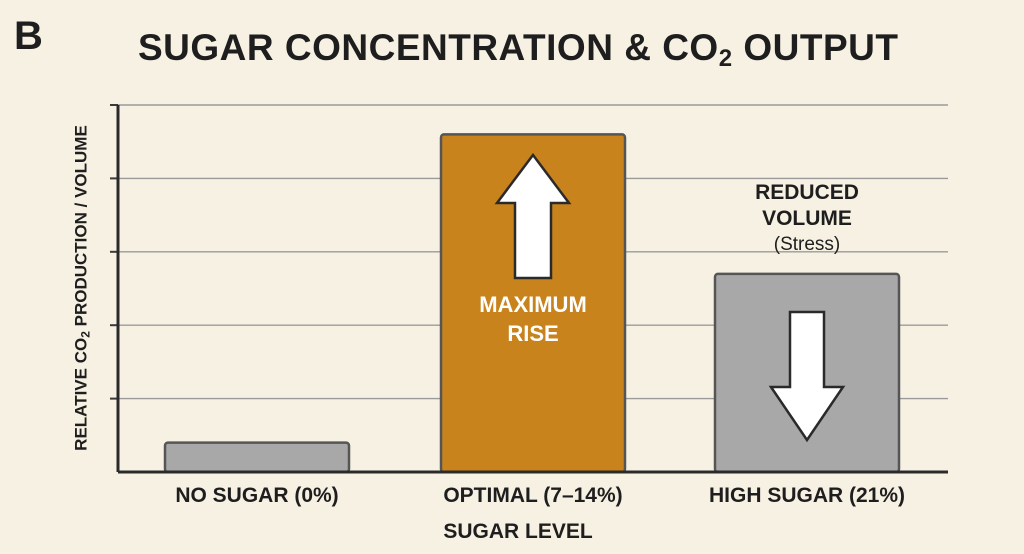  Describe the element at coordinates (807, 495) in the screenshot. I see `x-tick-label-high-sugar: HIGH SUGAR (21%)` at that location.